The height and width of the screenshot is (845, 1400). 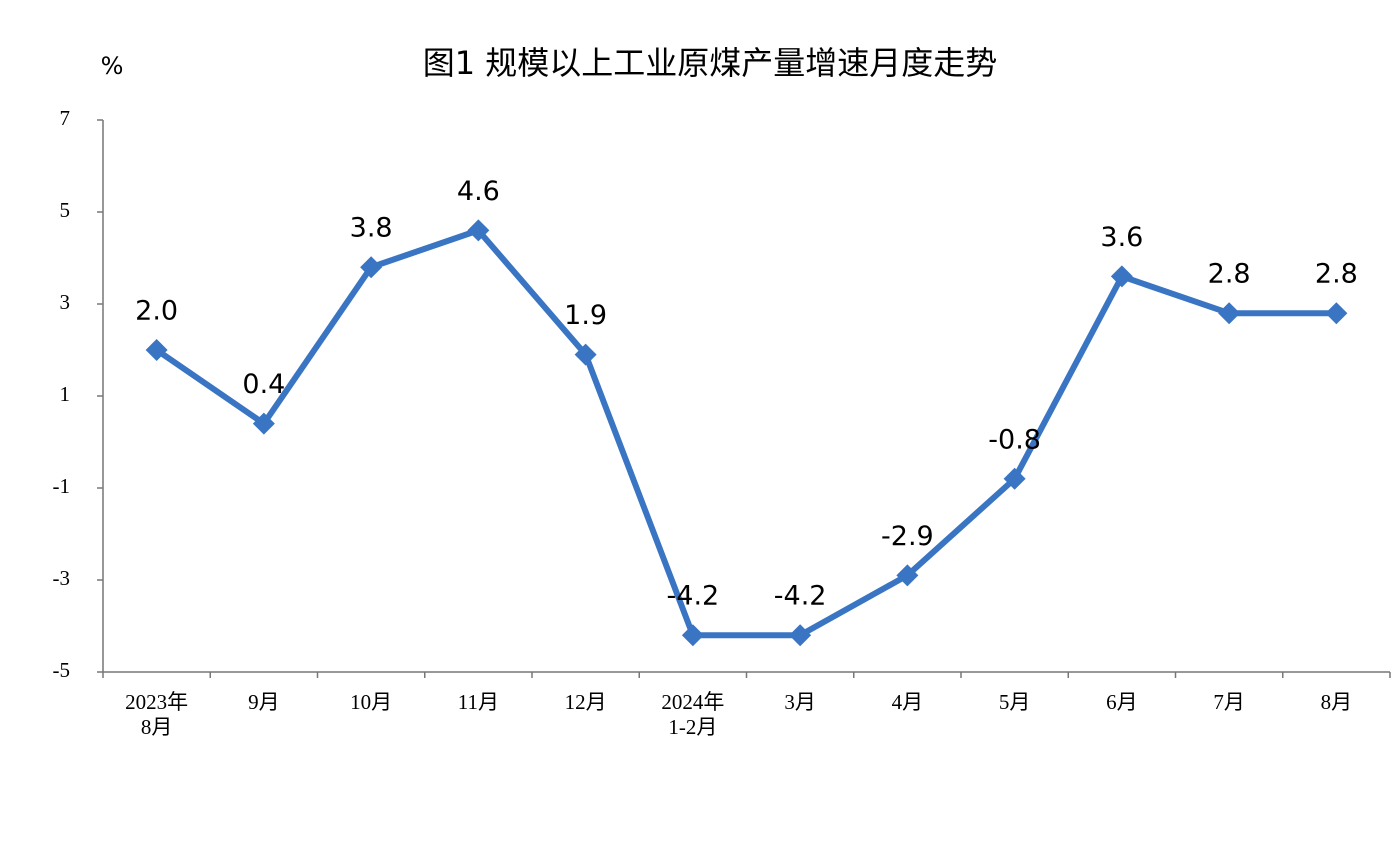 What do you see at coordinates (371, 228) in the screenshot?
I see `data-label: 3.8` at bounding box center [371, 228].